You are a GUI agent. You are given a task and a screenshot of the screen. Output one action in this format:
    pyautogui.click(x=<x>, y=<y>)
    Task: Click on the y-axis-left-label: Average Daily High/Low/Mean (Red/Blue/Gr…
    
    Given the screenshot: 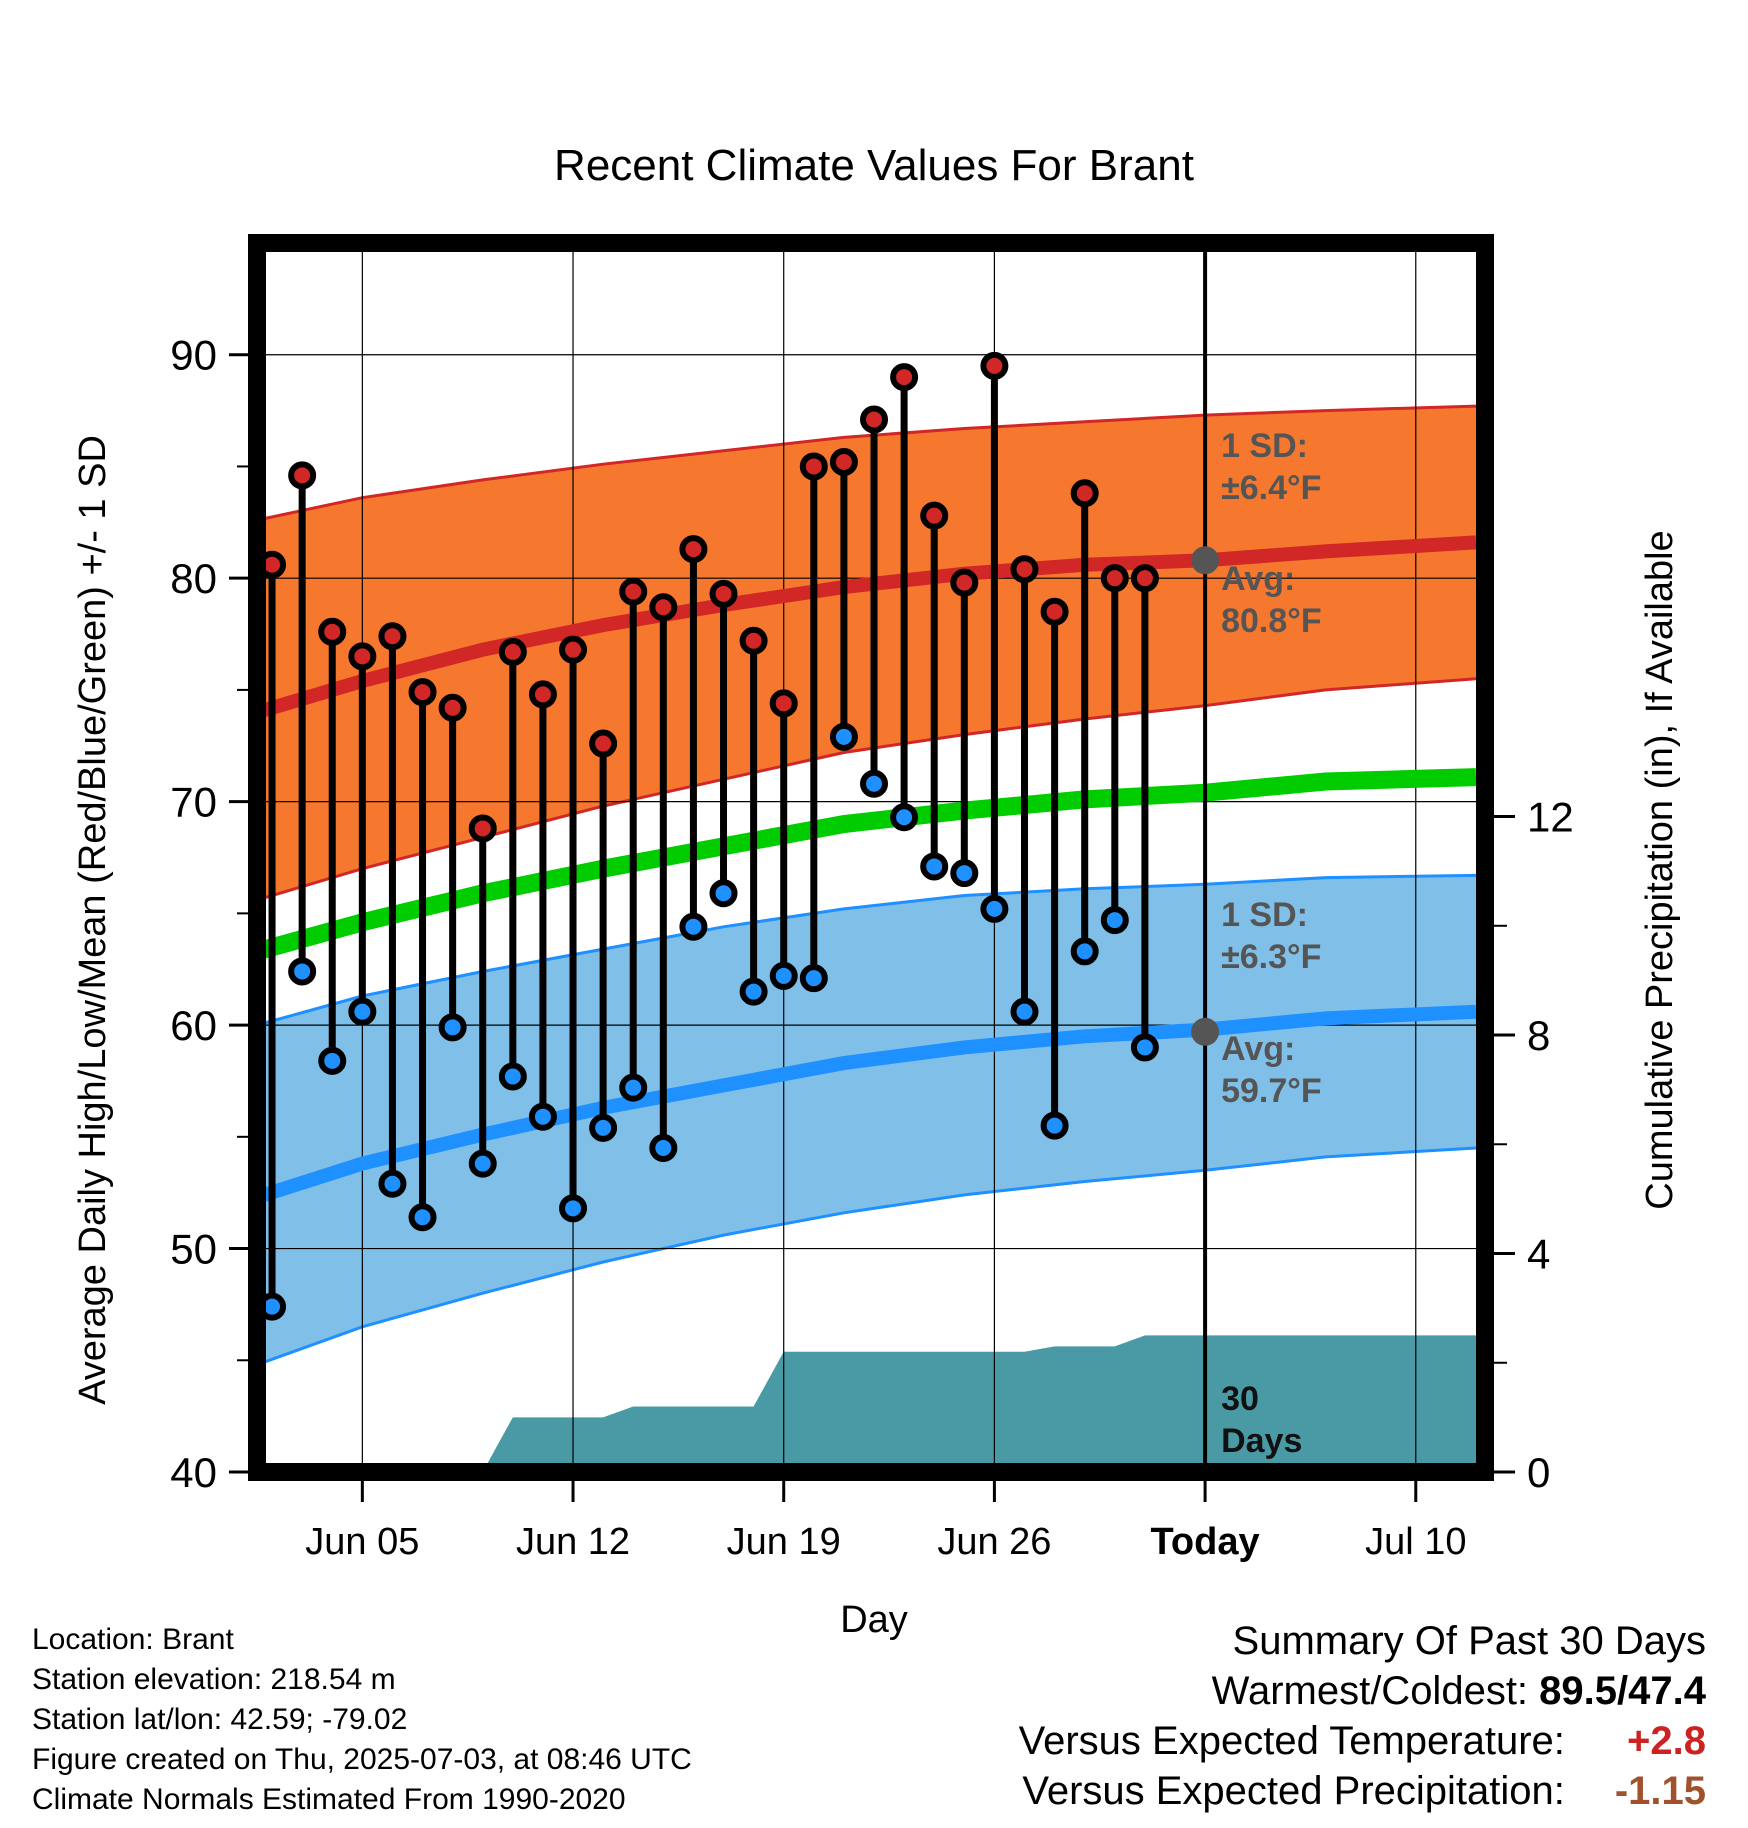 What is the action you would take?
    pyautogui.click(x=93, y=920)
    